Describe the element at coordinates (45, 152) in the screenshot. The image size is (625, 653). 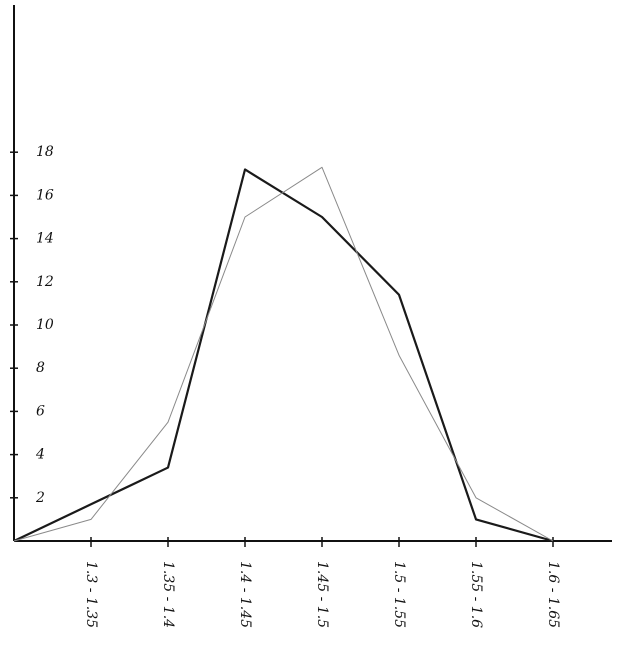
I see `y-tick-label: 18` at that location.